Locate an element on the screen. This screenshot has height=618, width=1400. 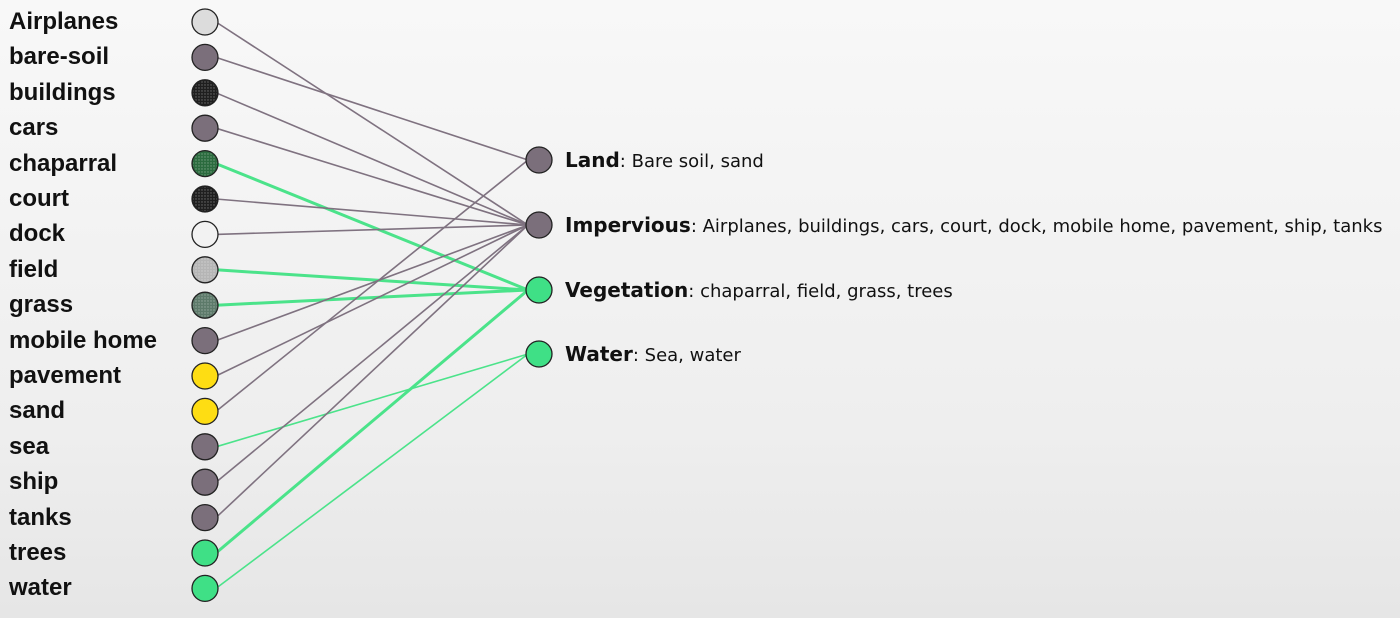
target-name: Vegetation is located at coordinates (627, 290).